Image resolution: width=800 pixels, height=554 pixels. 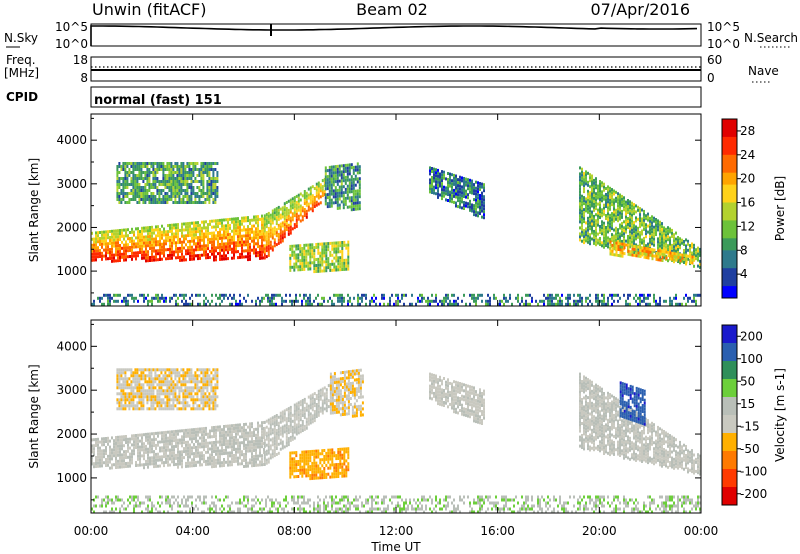 What do you see at coordinates (80, 60) in the screenshot?
I see `freq-left-tick-top: 18` at bounding box center [80, 60].